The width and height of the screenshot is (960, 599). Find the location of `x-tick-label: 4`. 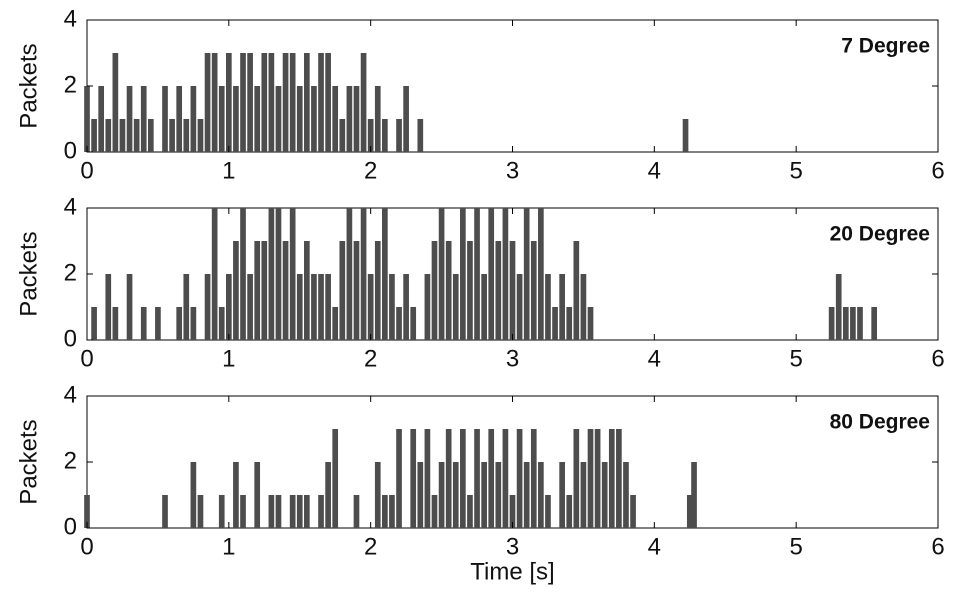

x-tick-label: 4 is located at coordinates (654, 546).